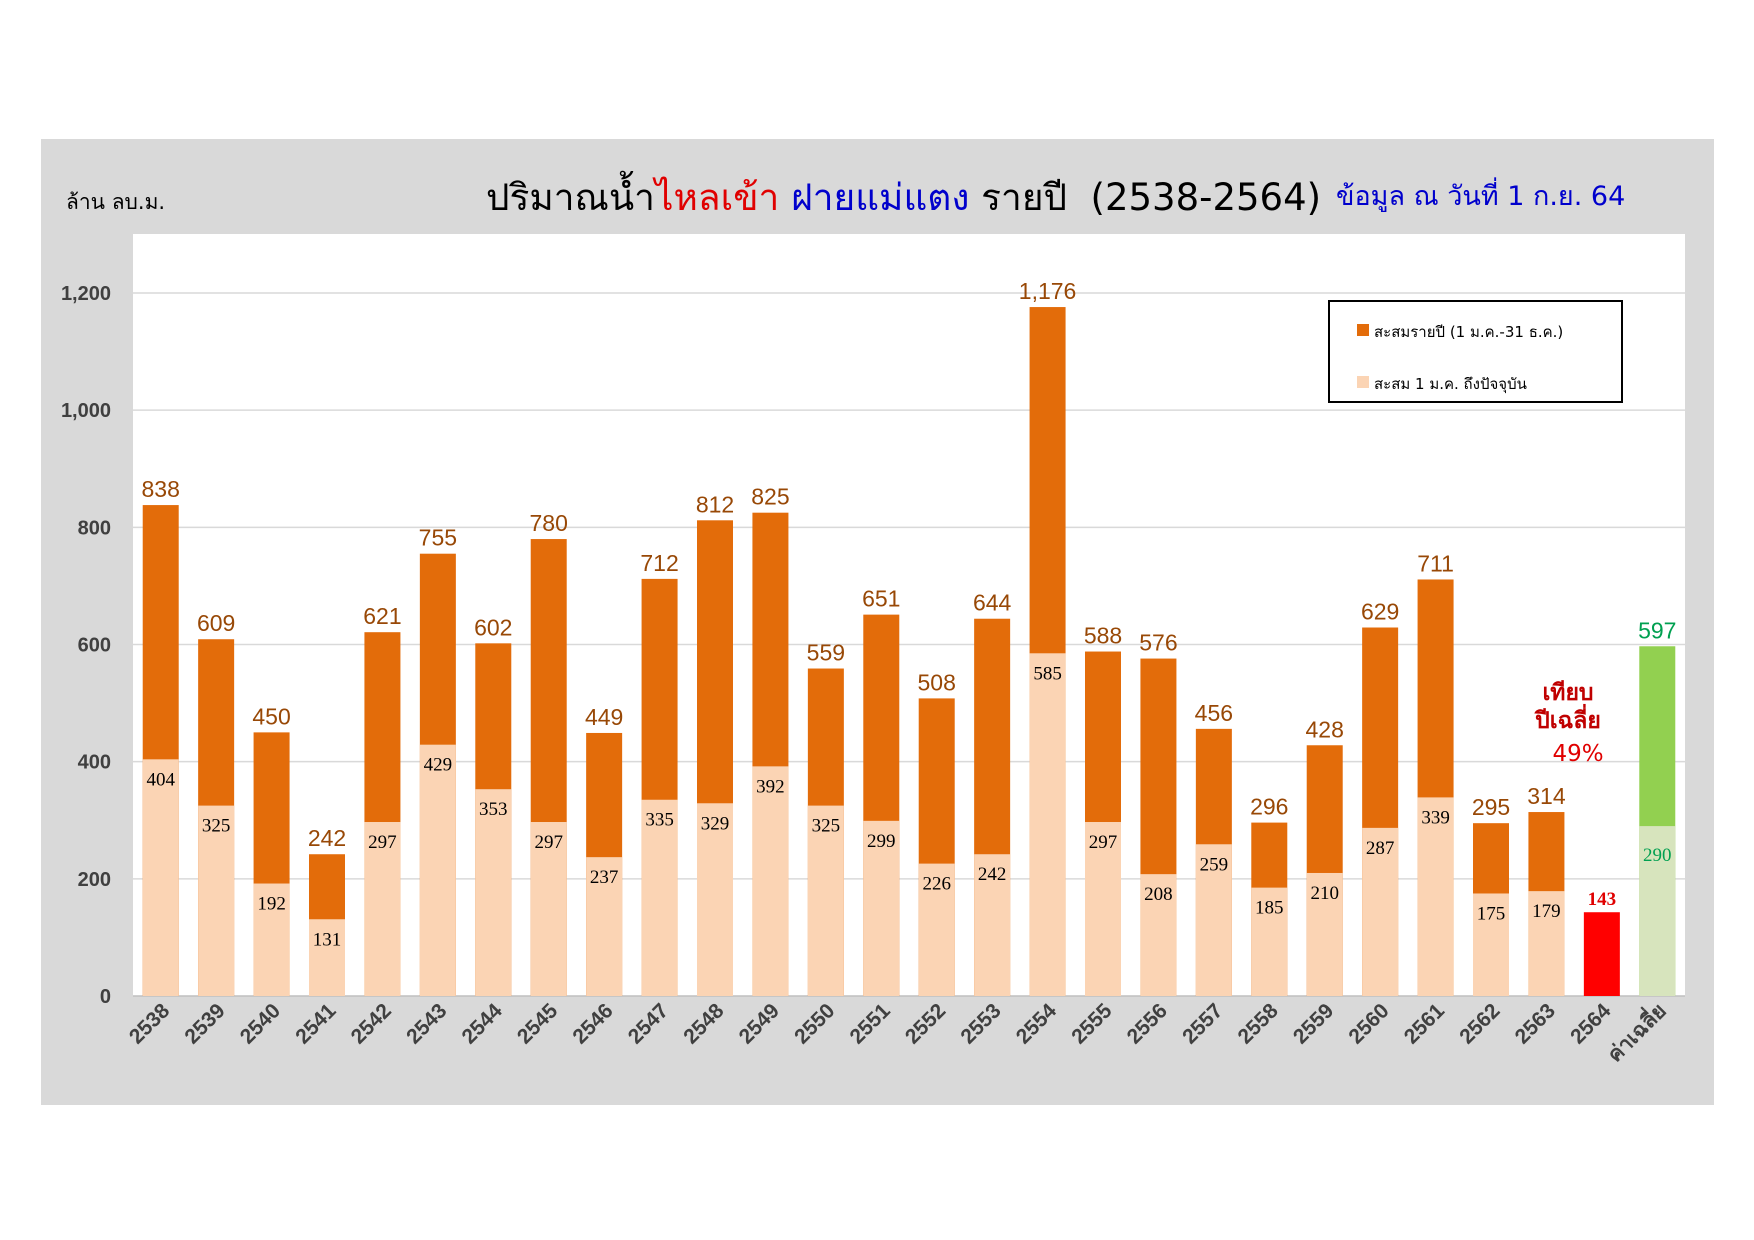  I want to click on x-tick-label: 2541, so click(316, 1024).